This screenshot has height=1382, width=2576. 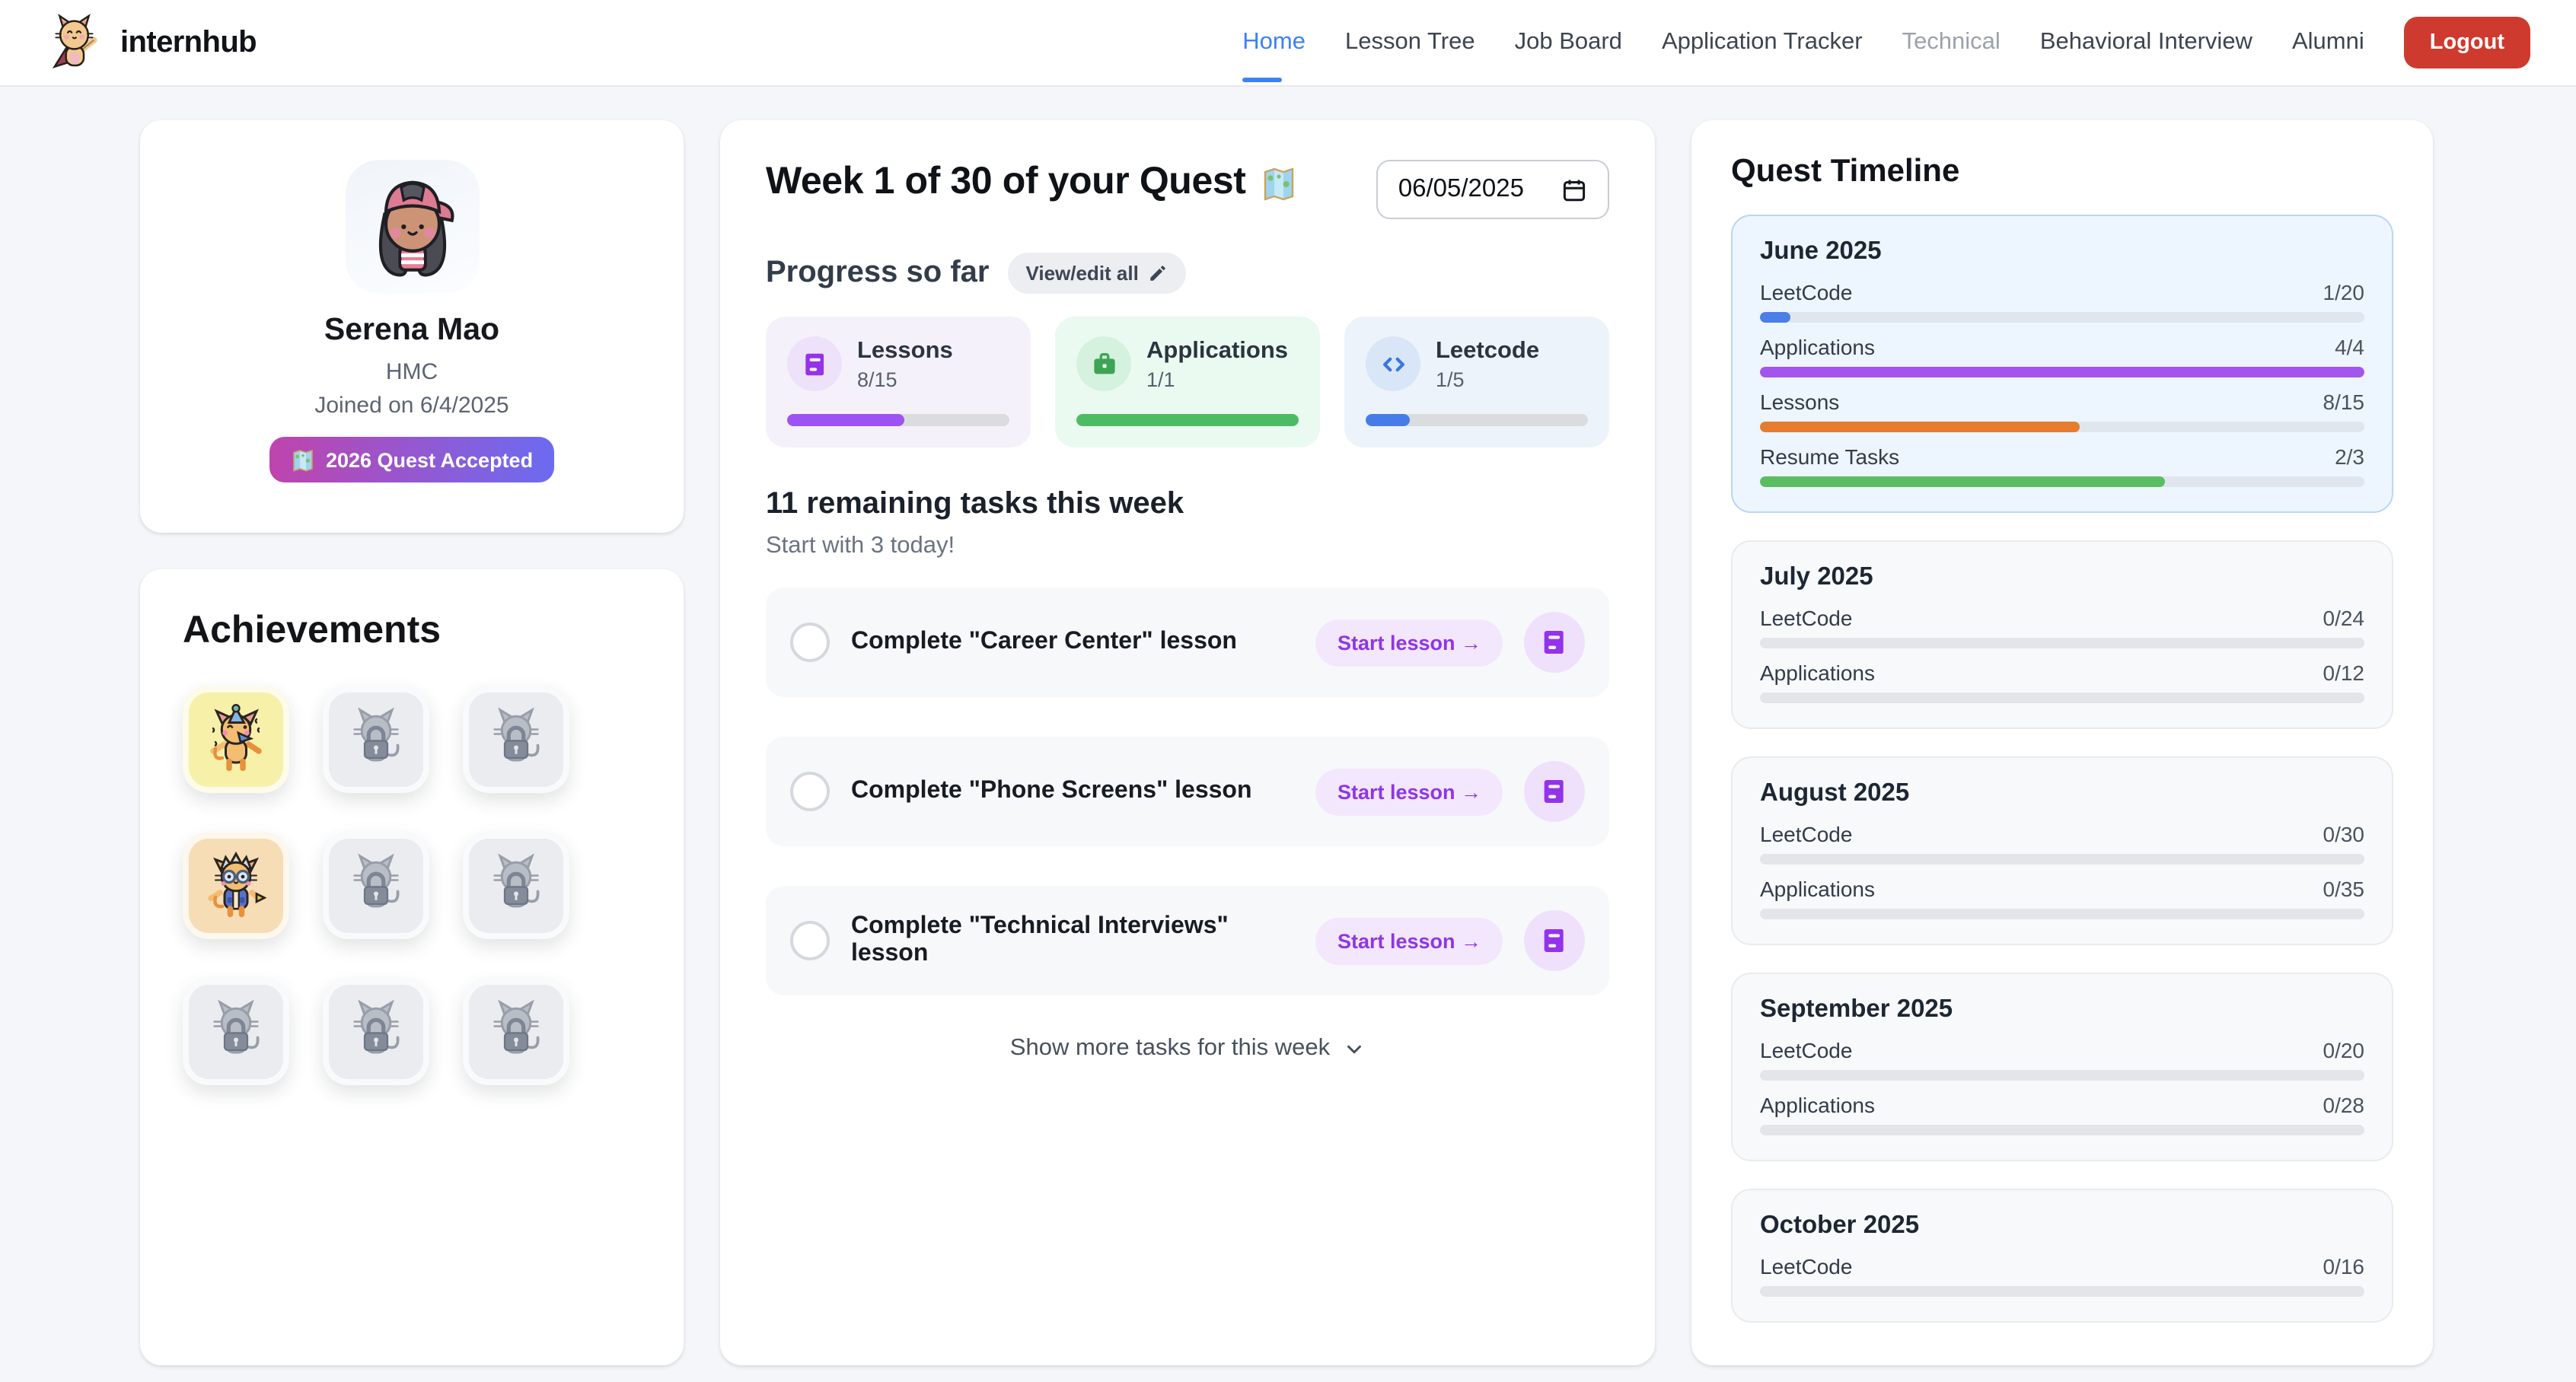 I want to click on avatar-girl-icon, so click(x=412, y=227).